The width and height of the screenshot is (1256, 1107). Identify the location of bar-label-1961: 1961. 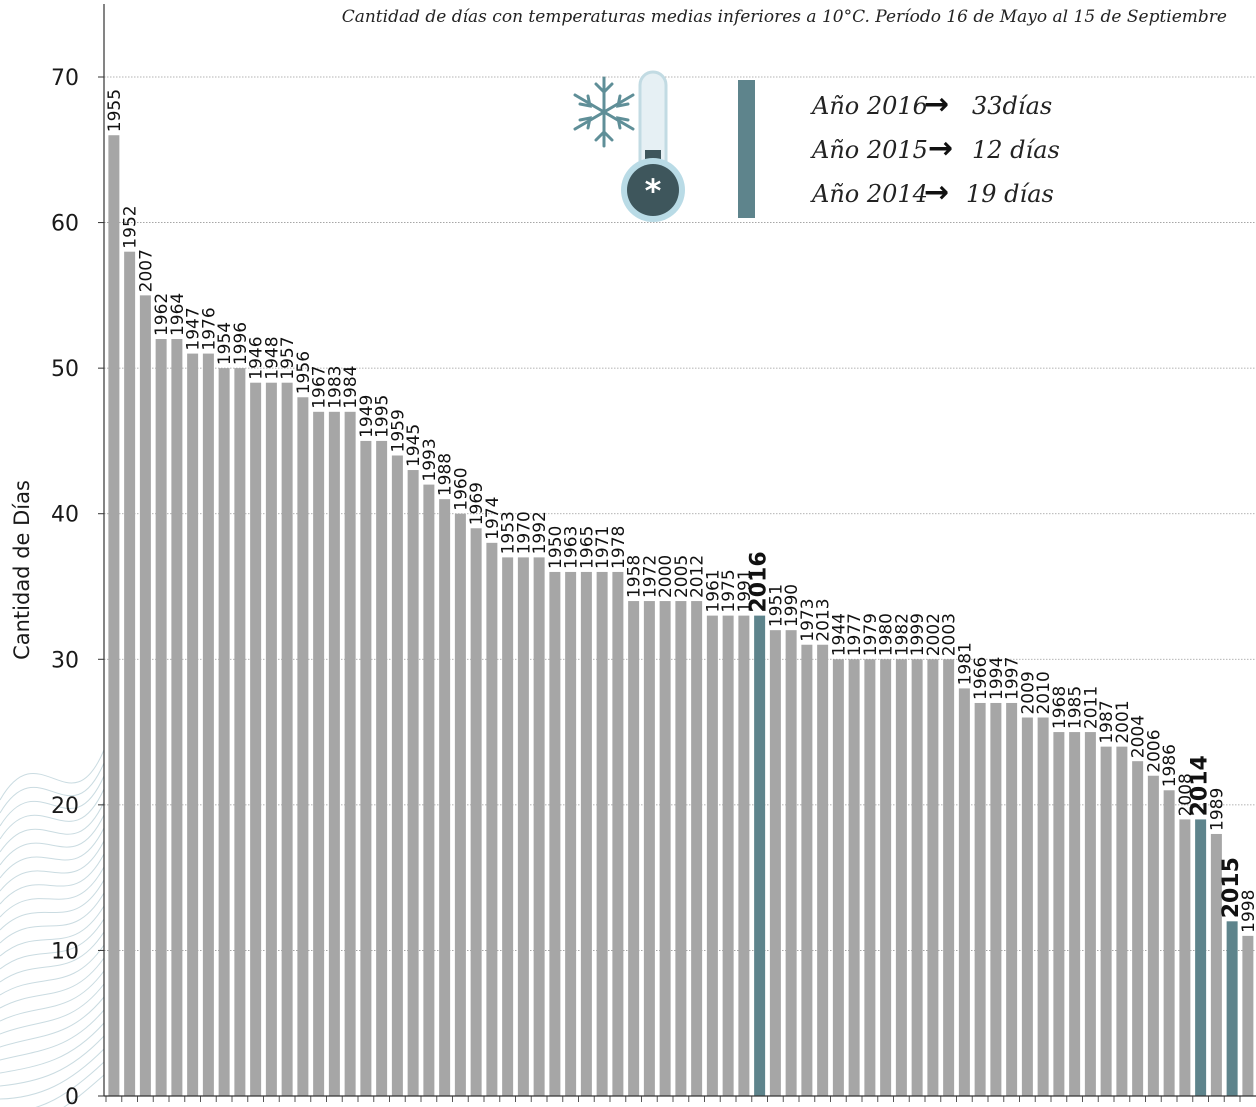
(713, 590).